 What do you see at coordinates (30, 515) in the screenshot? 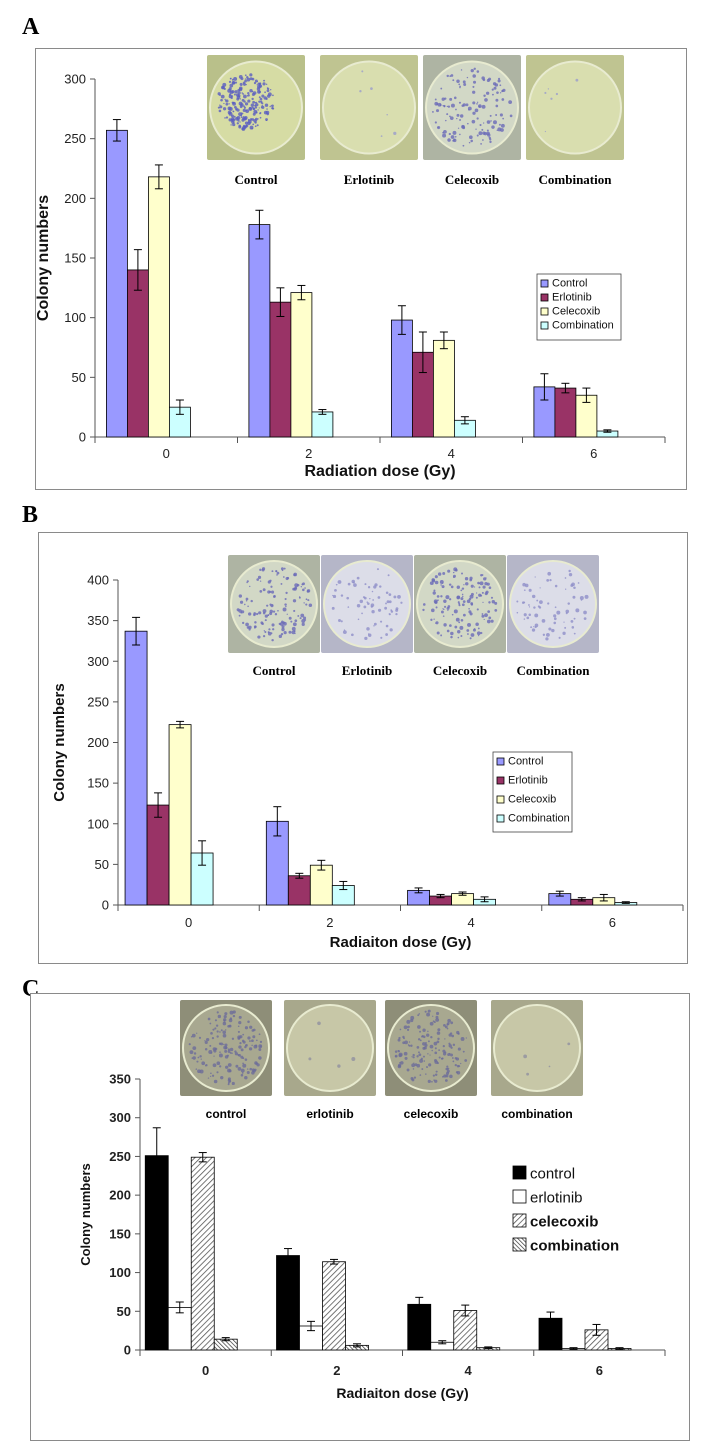
I see `panel-letter-b: B` at bounding box center [30, 515].